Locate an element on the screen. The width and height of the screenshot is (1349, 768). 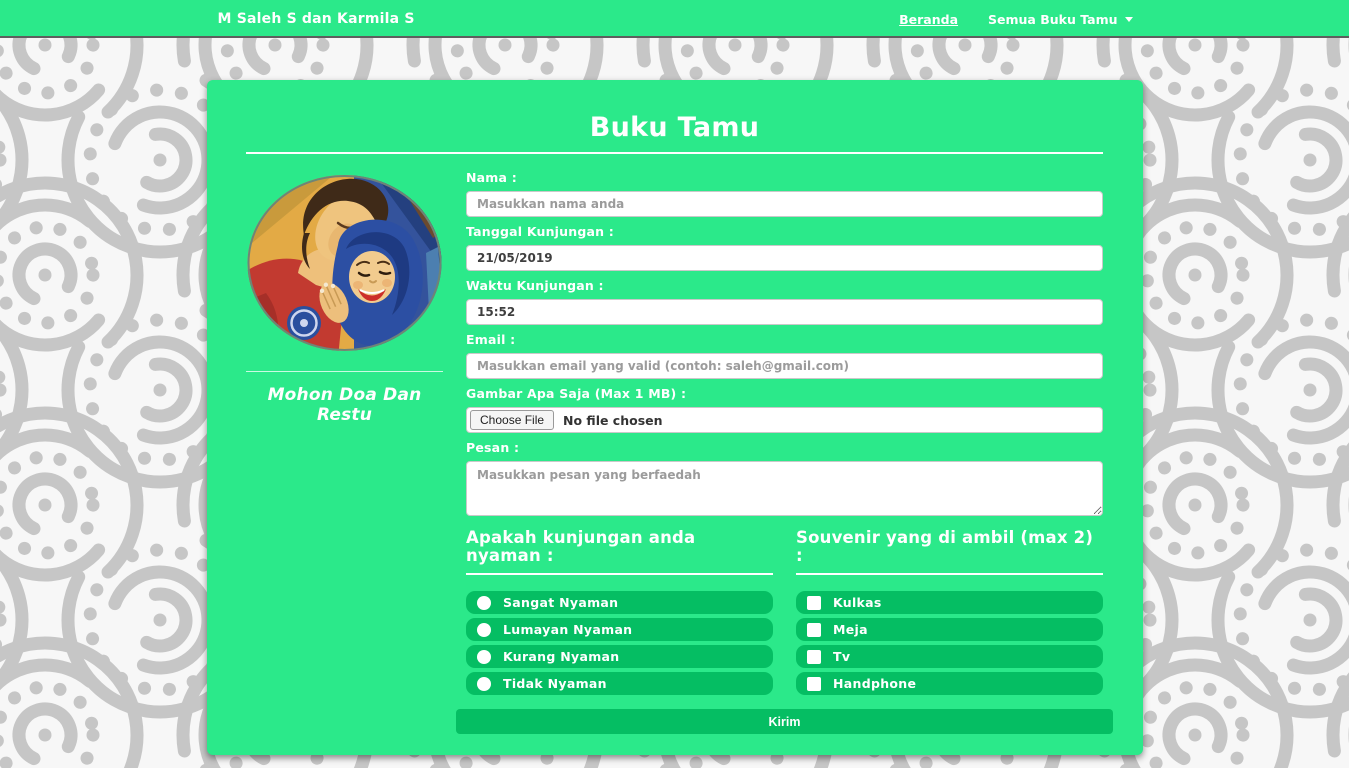
couple-photo is located at coordinates (344, 263).